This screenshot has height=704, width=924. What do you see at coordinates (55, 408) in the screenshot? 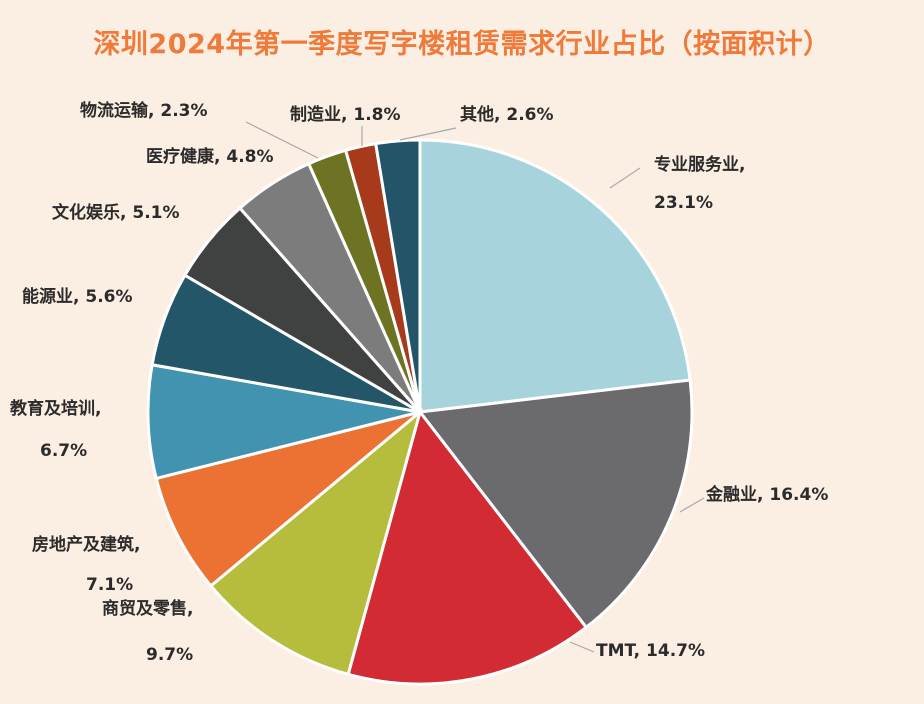
I see `slice-label-6: 教育及培训,` at bounding box center [55, 408].